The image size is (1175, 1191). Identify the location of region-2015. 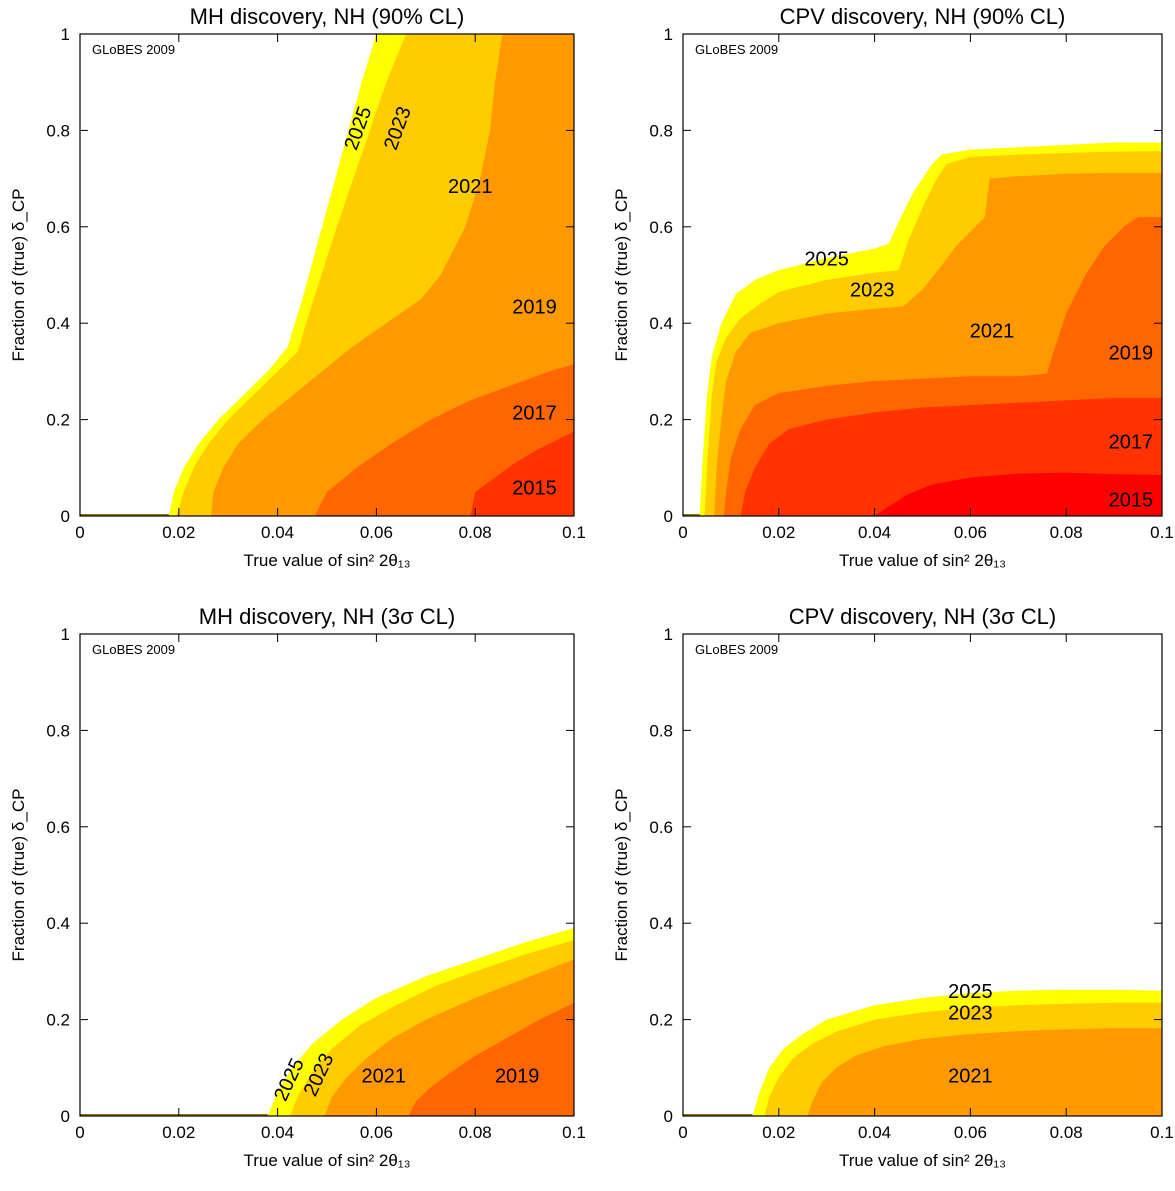
(1018, 494).